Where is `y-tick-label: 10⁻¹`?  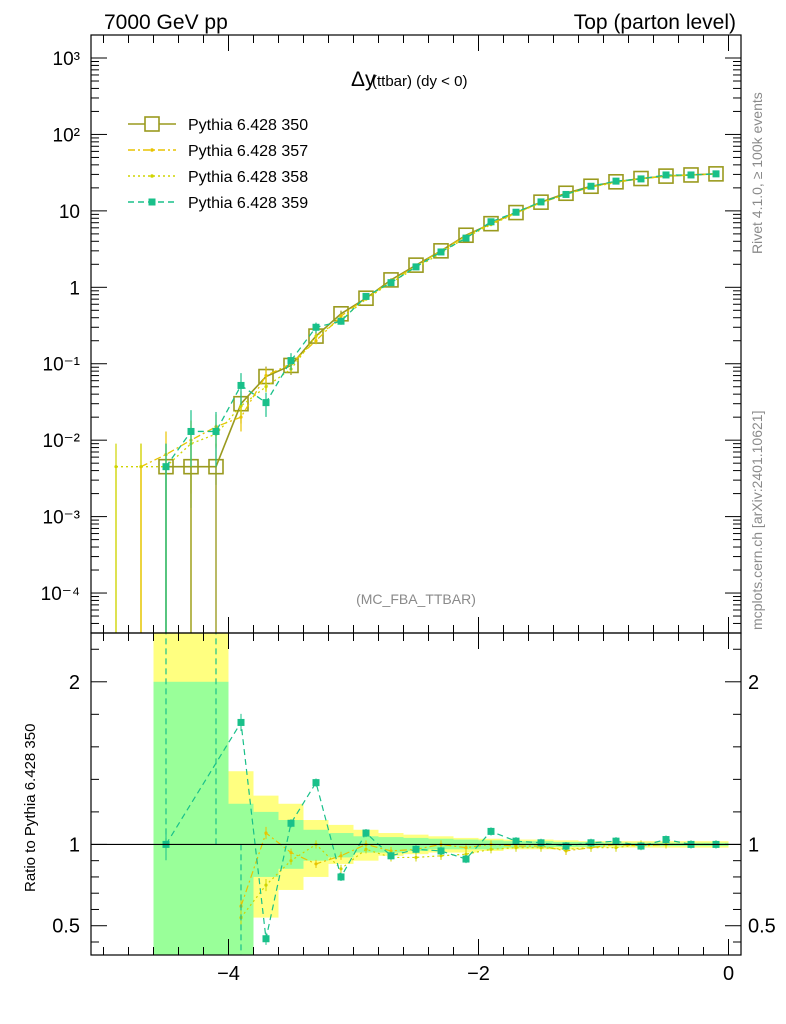
y-tick-label: 10⁻¹ is located at coordinates (62, 365).